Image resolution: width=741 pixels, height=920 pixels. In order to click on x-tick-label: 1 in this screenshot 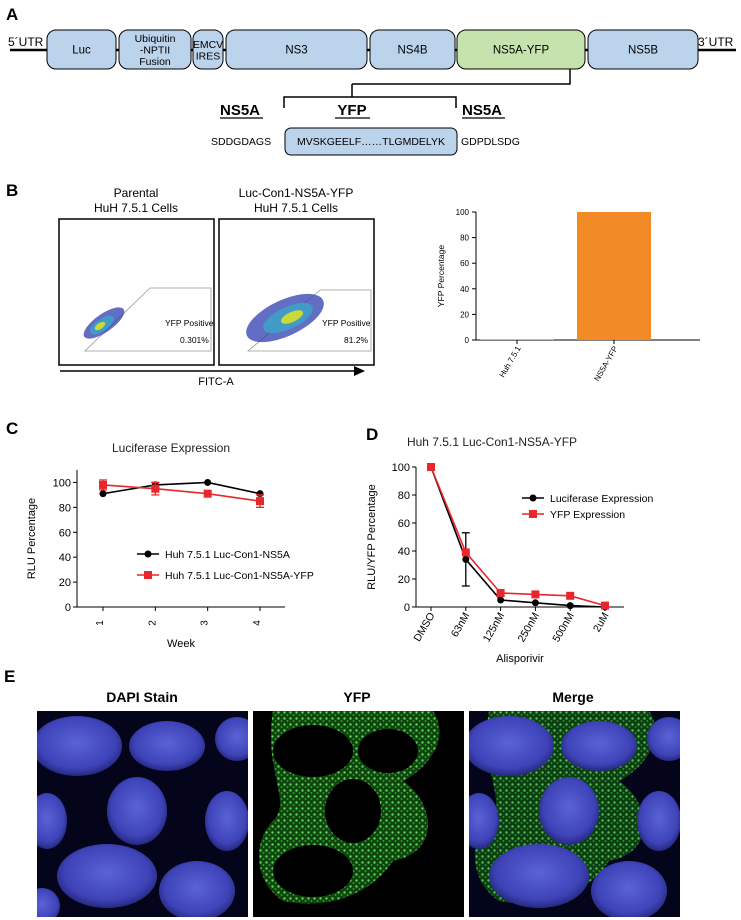, I will do `click(100, 623)`.